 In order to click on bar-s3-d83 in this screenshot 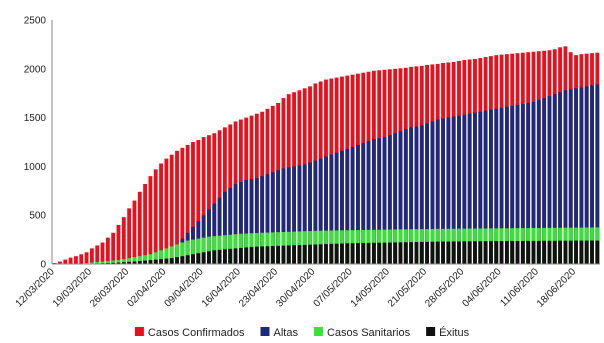, I will do `click(496, 252)`.